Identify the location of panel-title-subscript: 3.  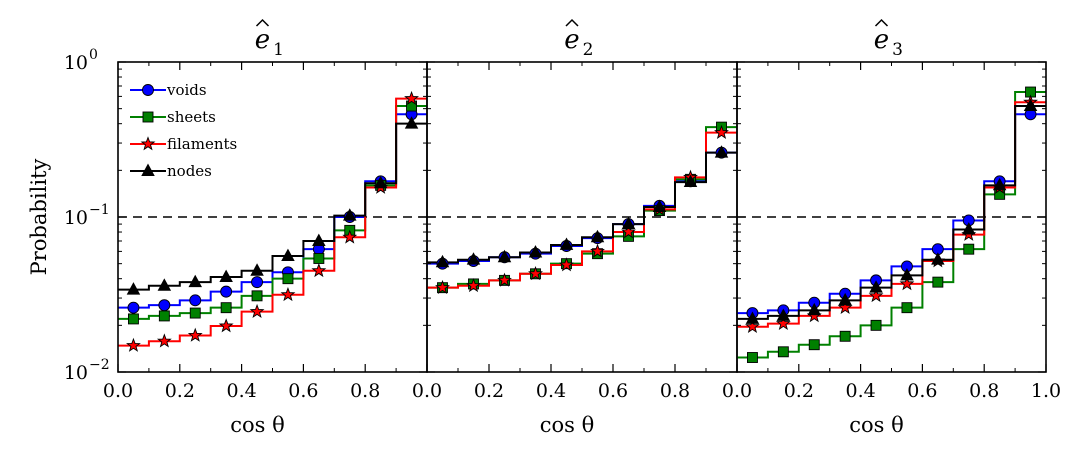
(897, 50).